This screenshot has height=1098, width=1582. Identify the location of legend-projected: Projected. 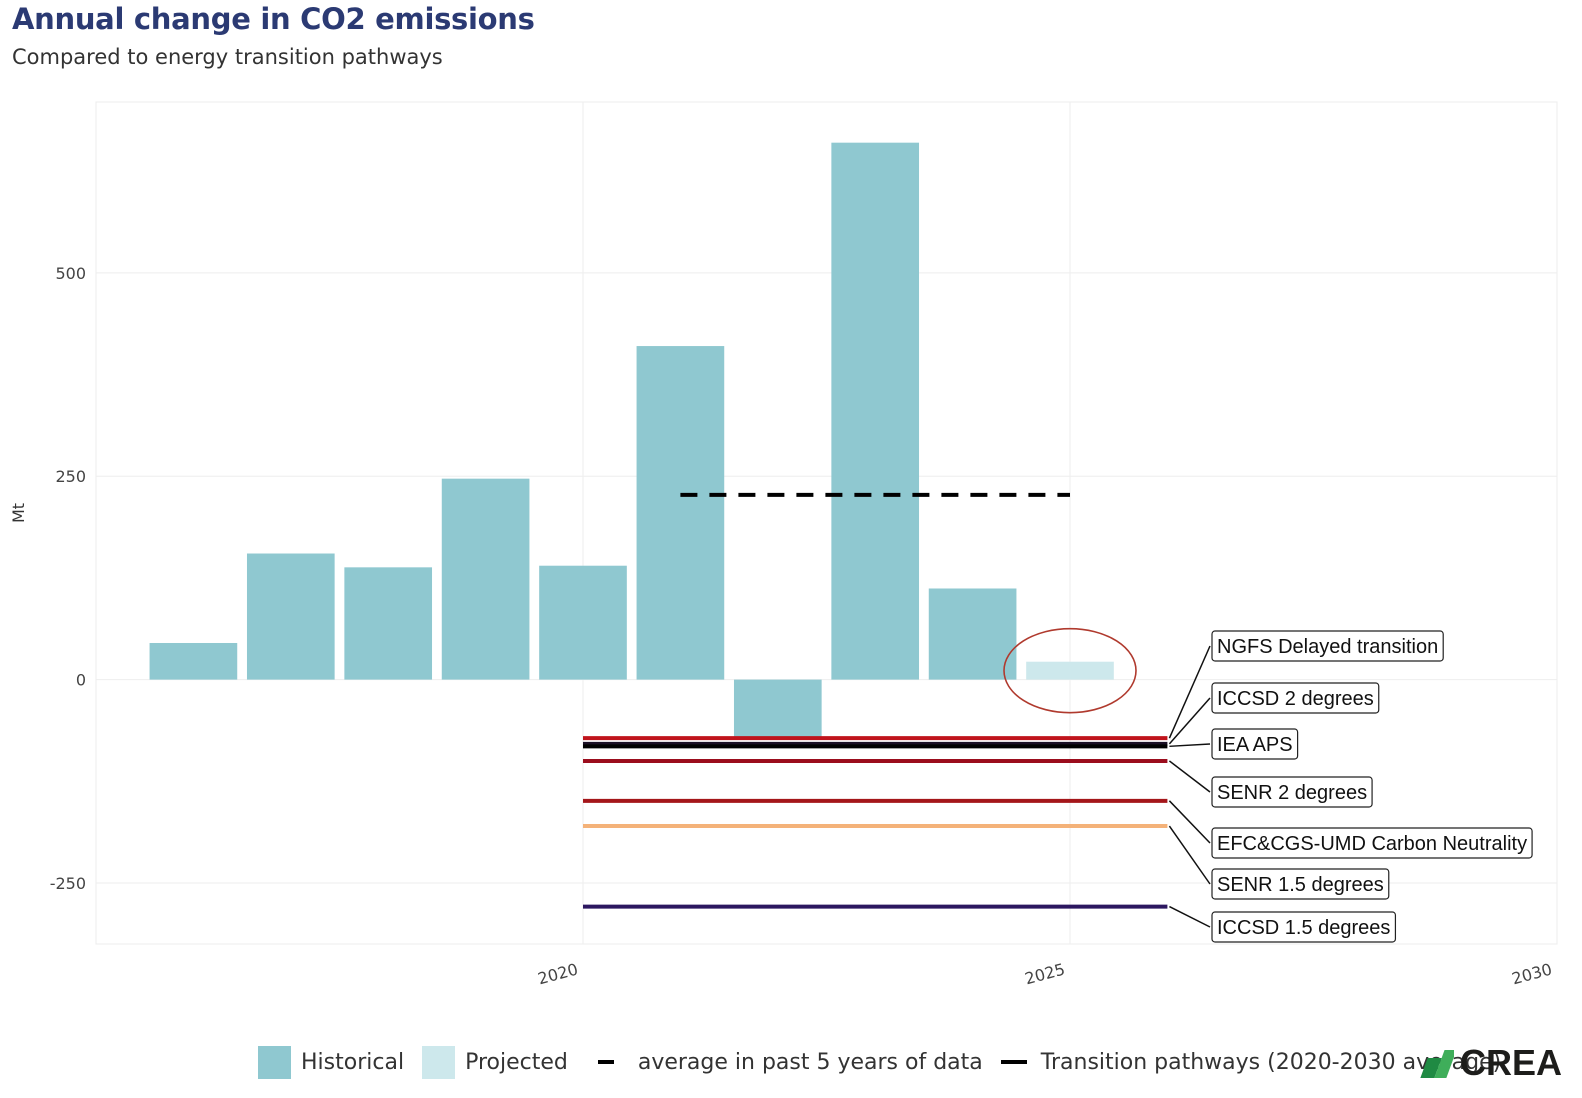
(495, 1062).